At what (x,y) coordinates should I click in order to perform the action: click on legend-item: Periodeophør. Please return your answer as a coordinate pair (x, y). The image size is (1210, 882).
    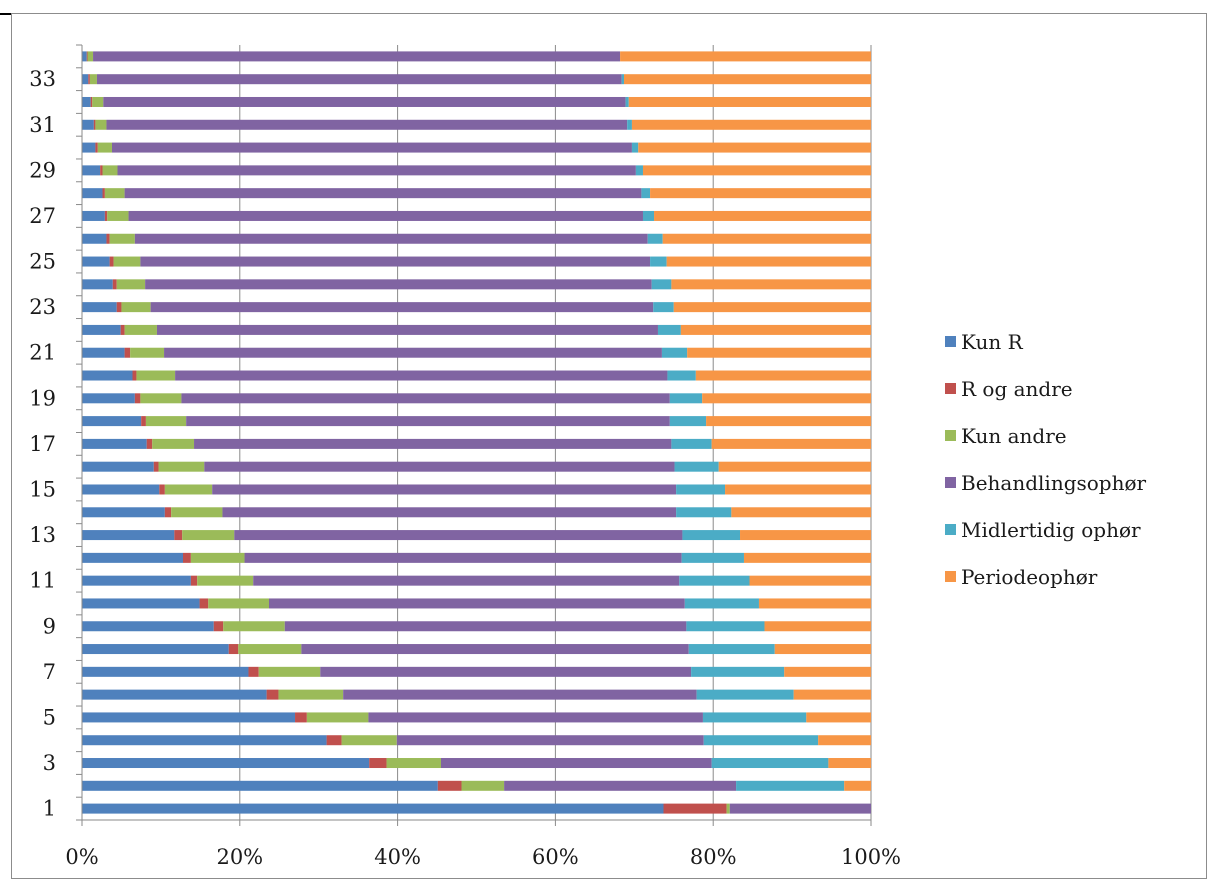
    Looking at the image, I should click on (1045, 576).